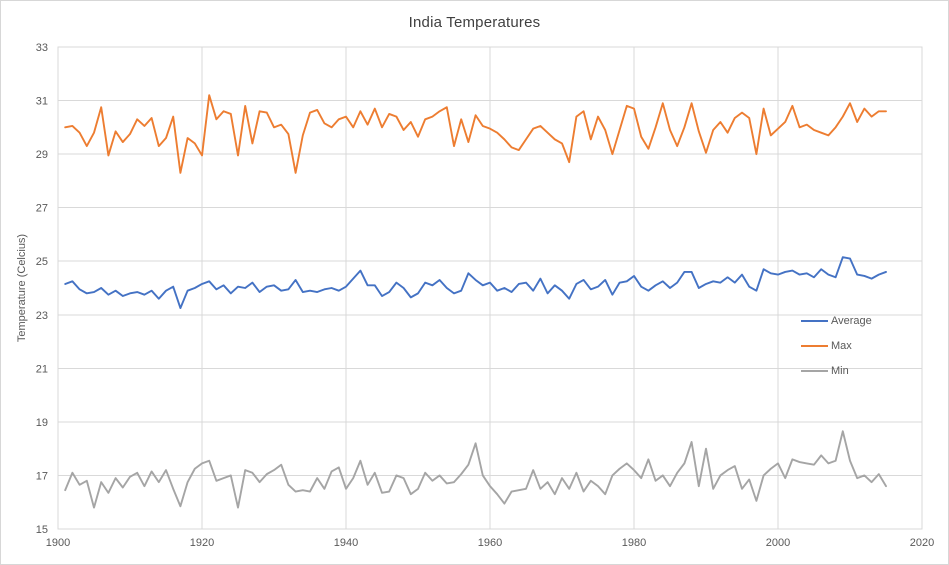  Describe the element at coordinates (922, 543) in the screenshot. I see `x-tick-label: 2020` at that location.